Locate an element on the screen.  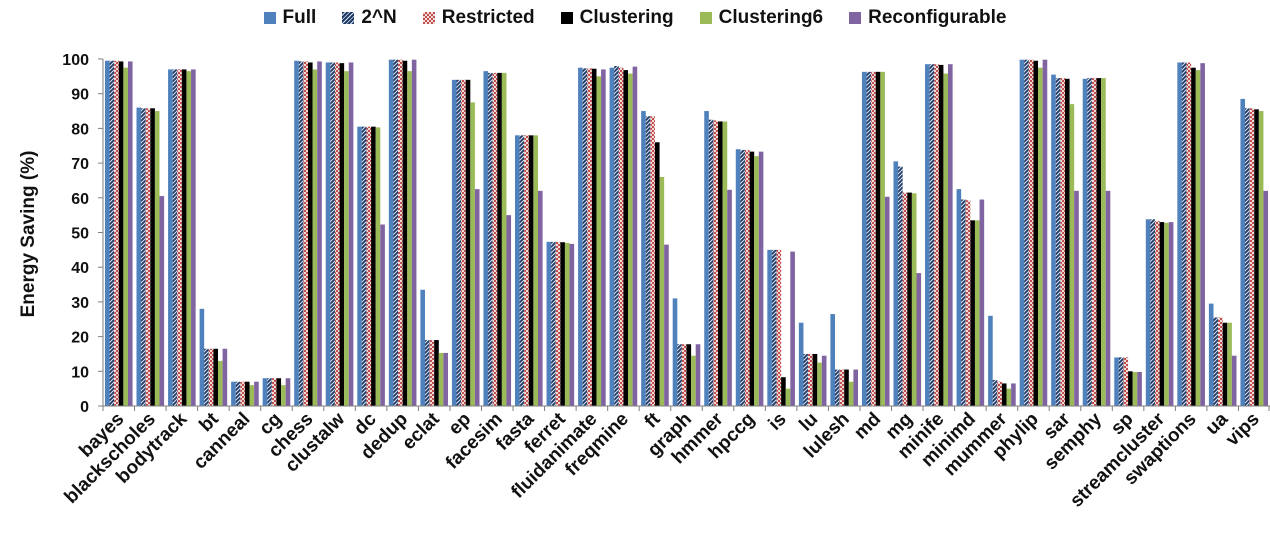
bar-reconfigurable-is is located at coordinates (792, 328).